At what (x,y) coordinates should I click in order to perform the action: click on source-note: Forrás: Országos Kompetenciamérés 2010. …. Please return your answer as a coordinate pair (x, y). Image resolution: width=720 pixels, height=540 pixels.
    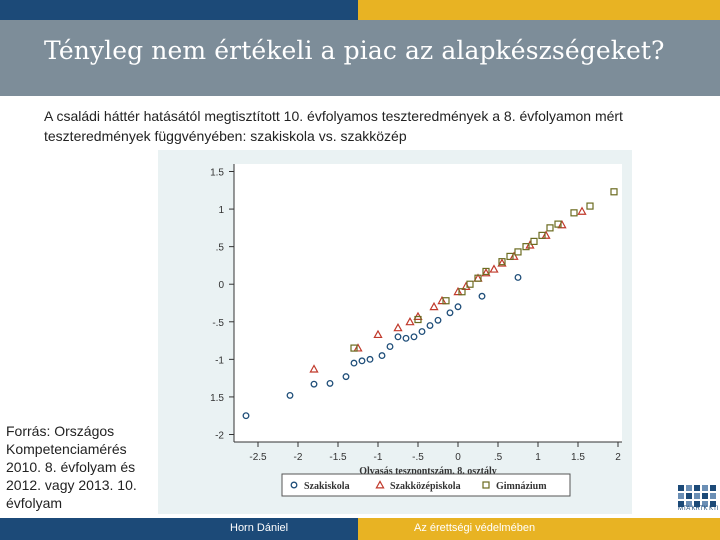
    Looking at the image, I should click on (71, 467).